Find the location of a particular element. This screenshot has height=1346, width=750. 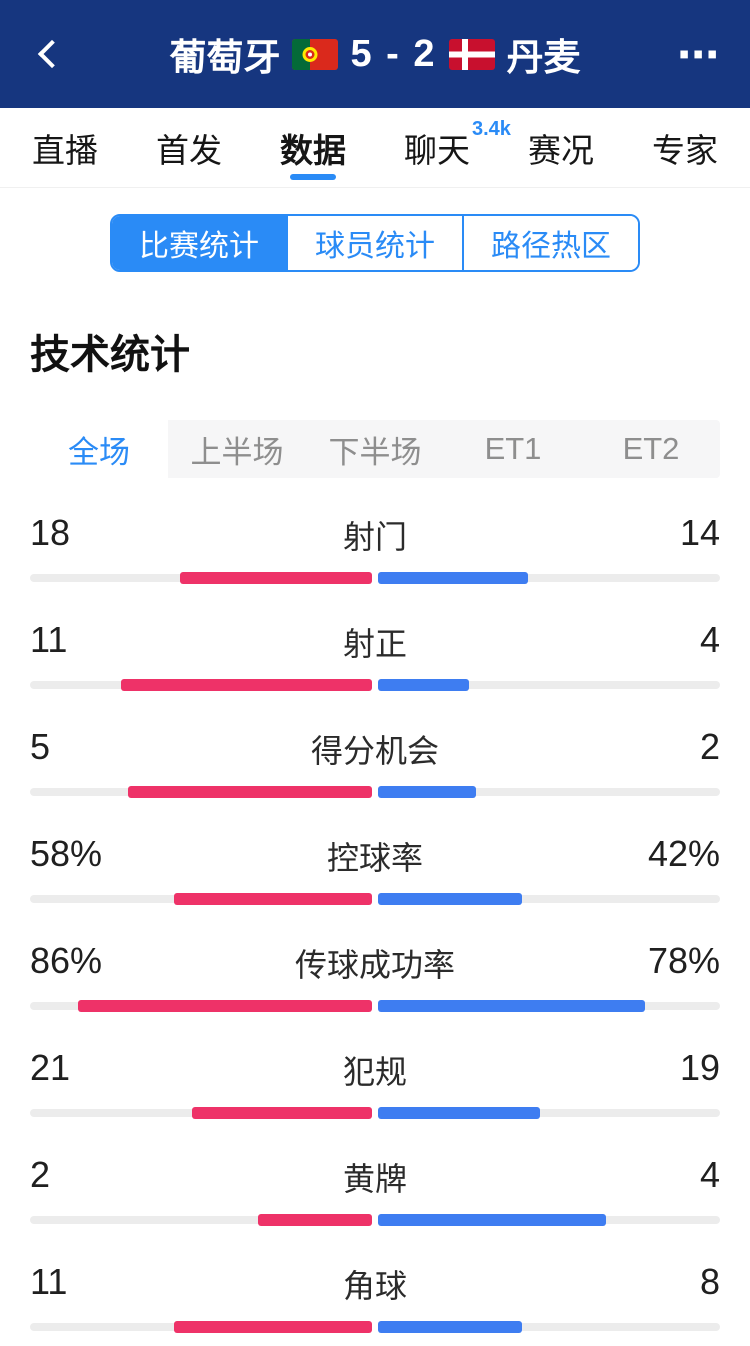

period-tab-label: ET2 is located at coordinates (651, 448).